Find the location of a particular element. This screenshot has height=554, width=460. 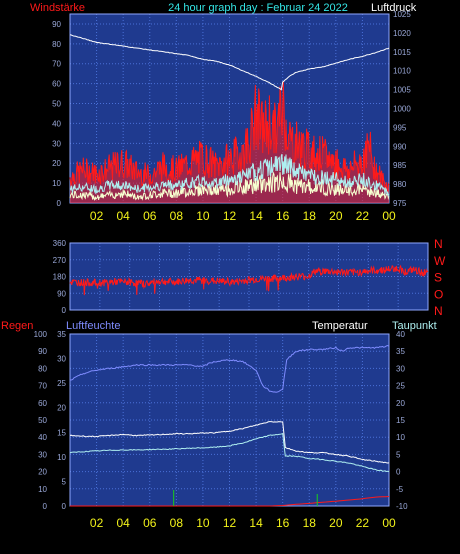

humidity-ytick: 100 is located at coordinates (41, 334).